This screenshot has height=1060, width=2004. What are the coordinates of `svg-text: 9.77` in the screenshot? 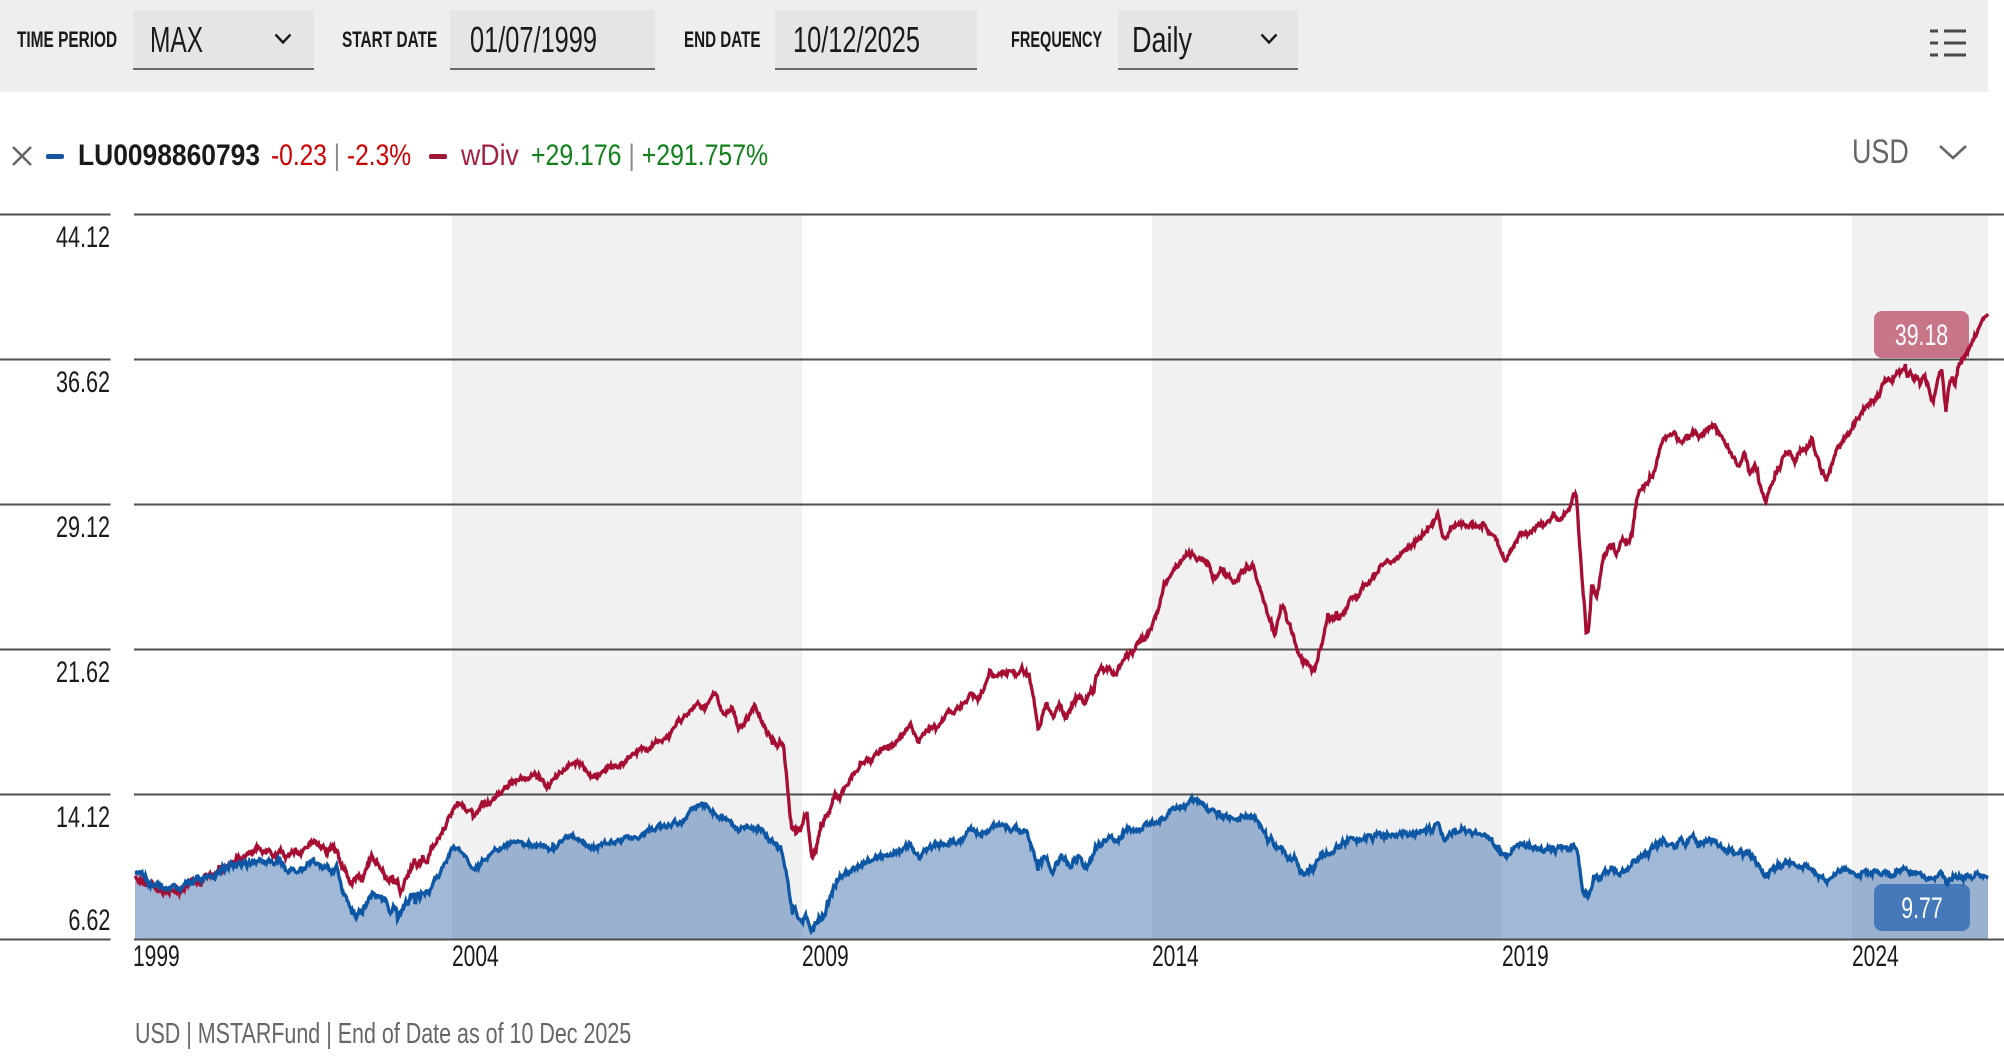 It's located at (1921, 907).